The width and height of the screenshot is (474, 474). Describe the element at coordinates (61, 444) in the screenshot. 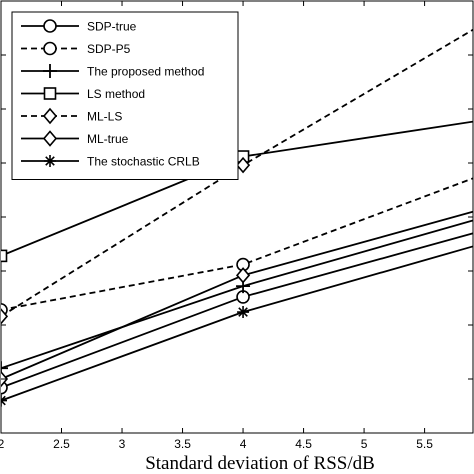

I see `x-tick-label: 2.5` at that location.